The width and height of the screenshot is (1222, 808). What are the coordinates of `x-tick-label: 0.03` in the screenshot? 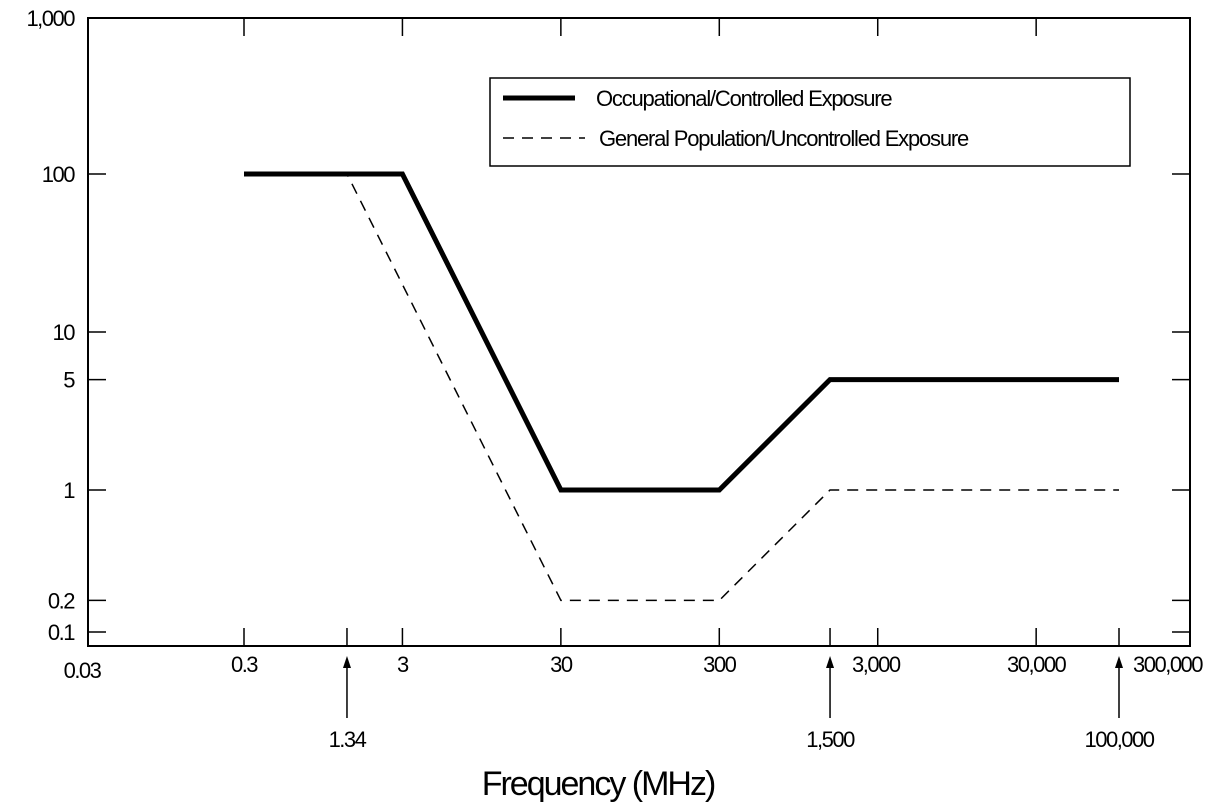 It's located at (83, 670).